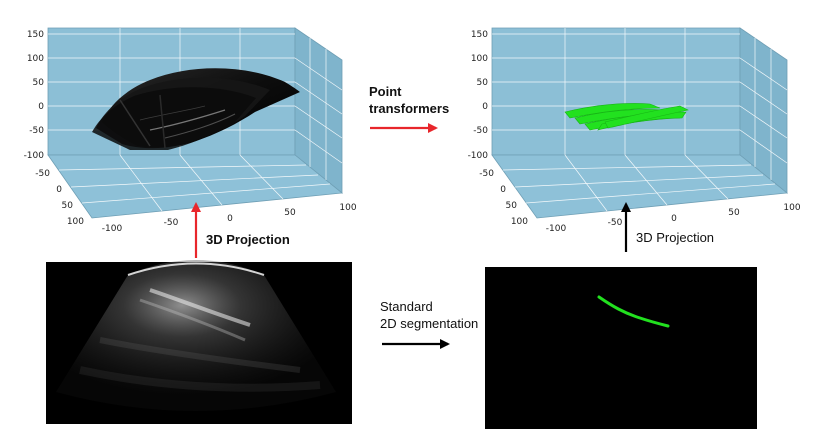  I want to click on left-y-tick: -50, so click(42, 174).